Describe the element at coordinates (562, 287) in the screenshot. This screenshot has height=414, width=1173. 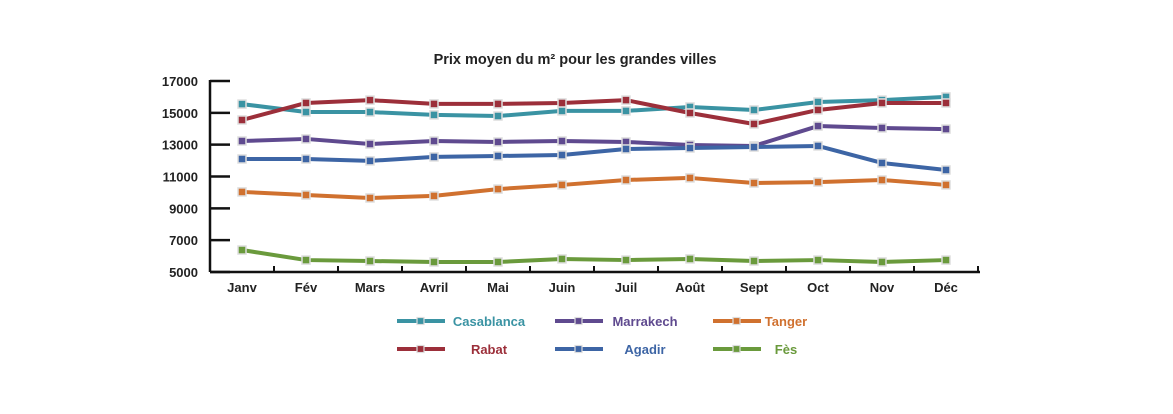
I see `x-tick-label: Juin` at that location.